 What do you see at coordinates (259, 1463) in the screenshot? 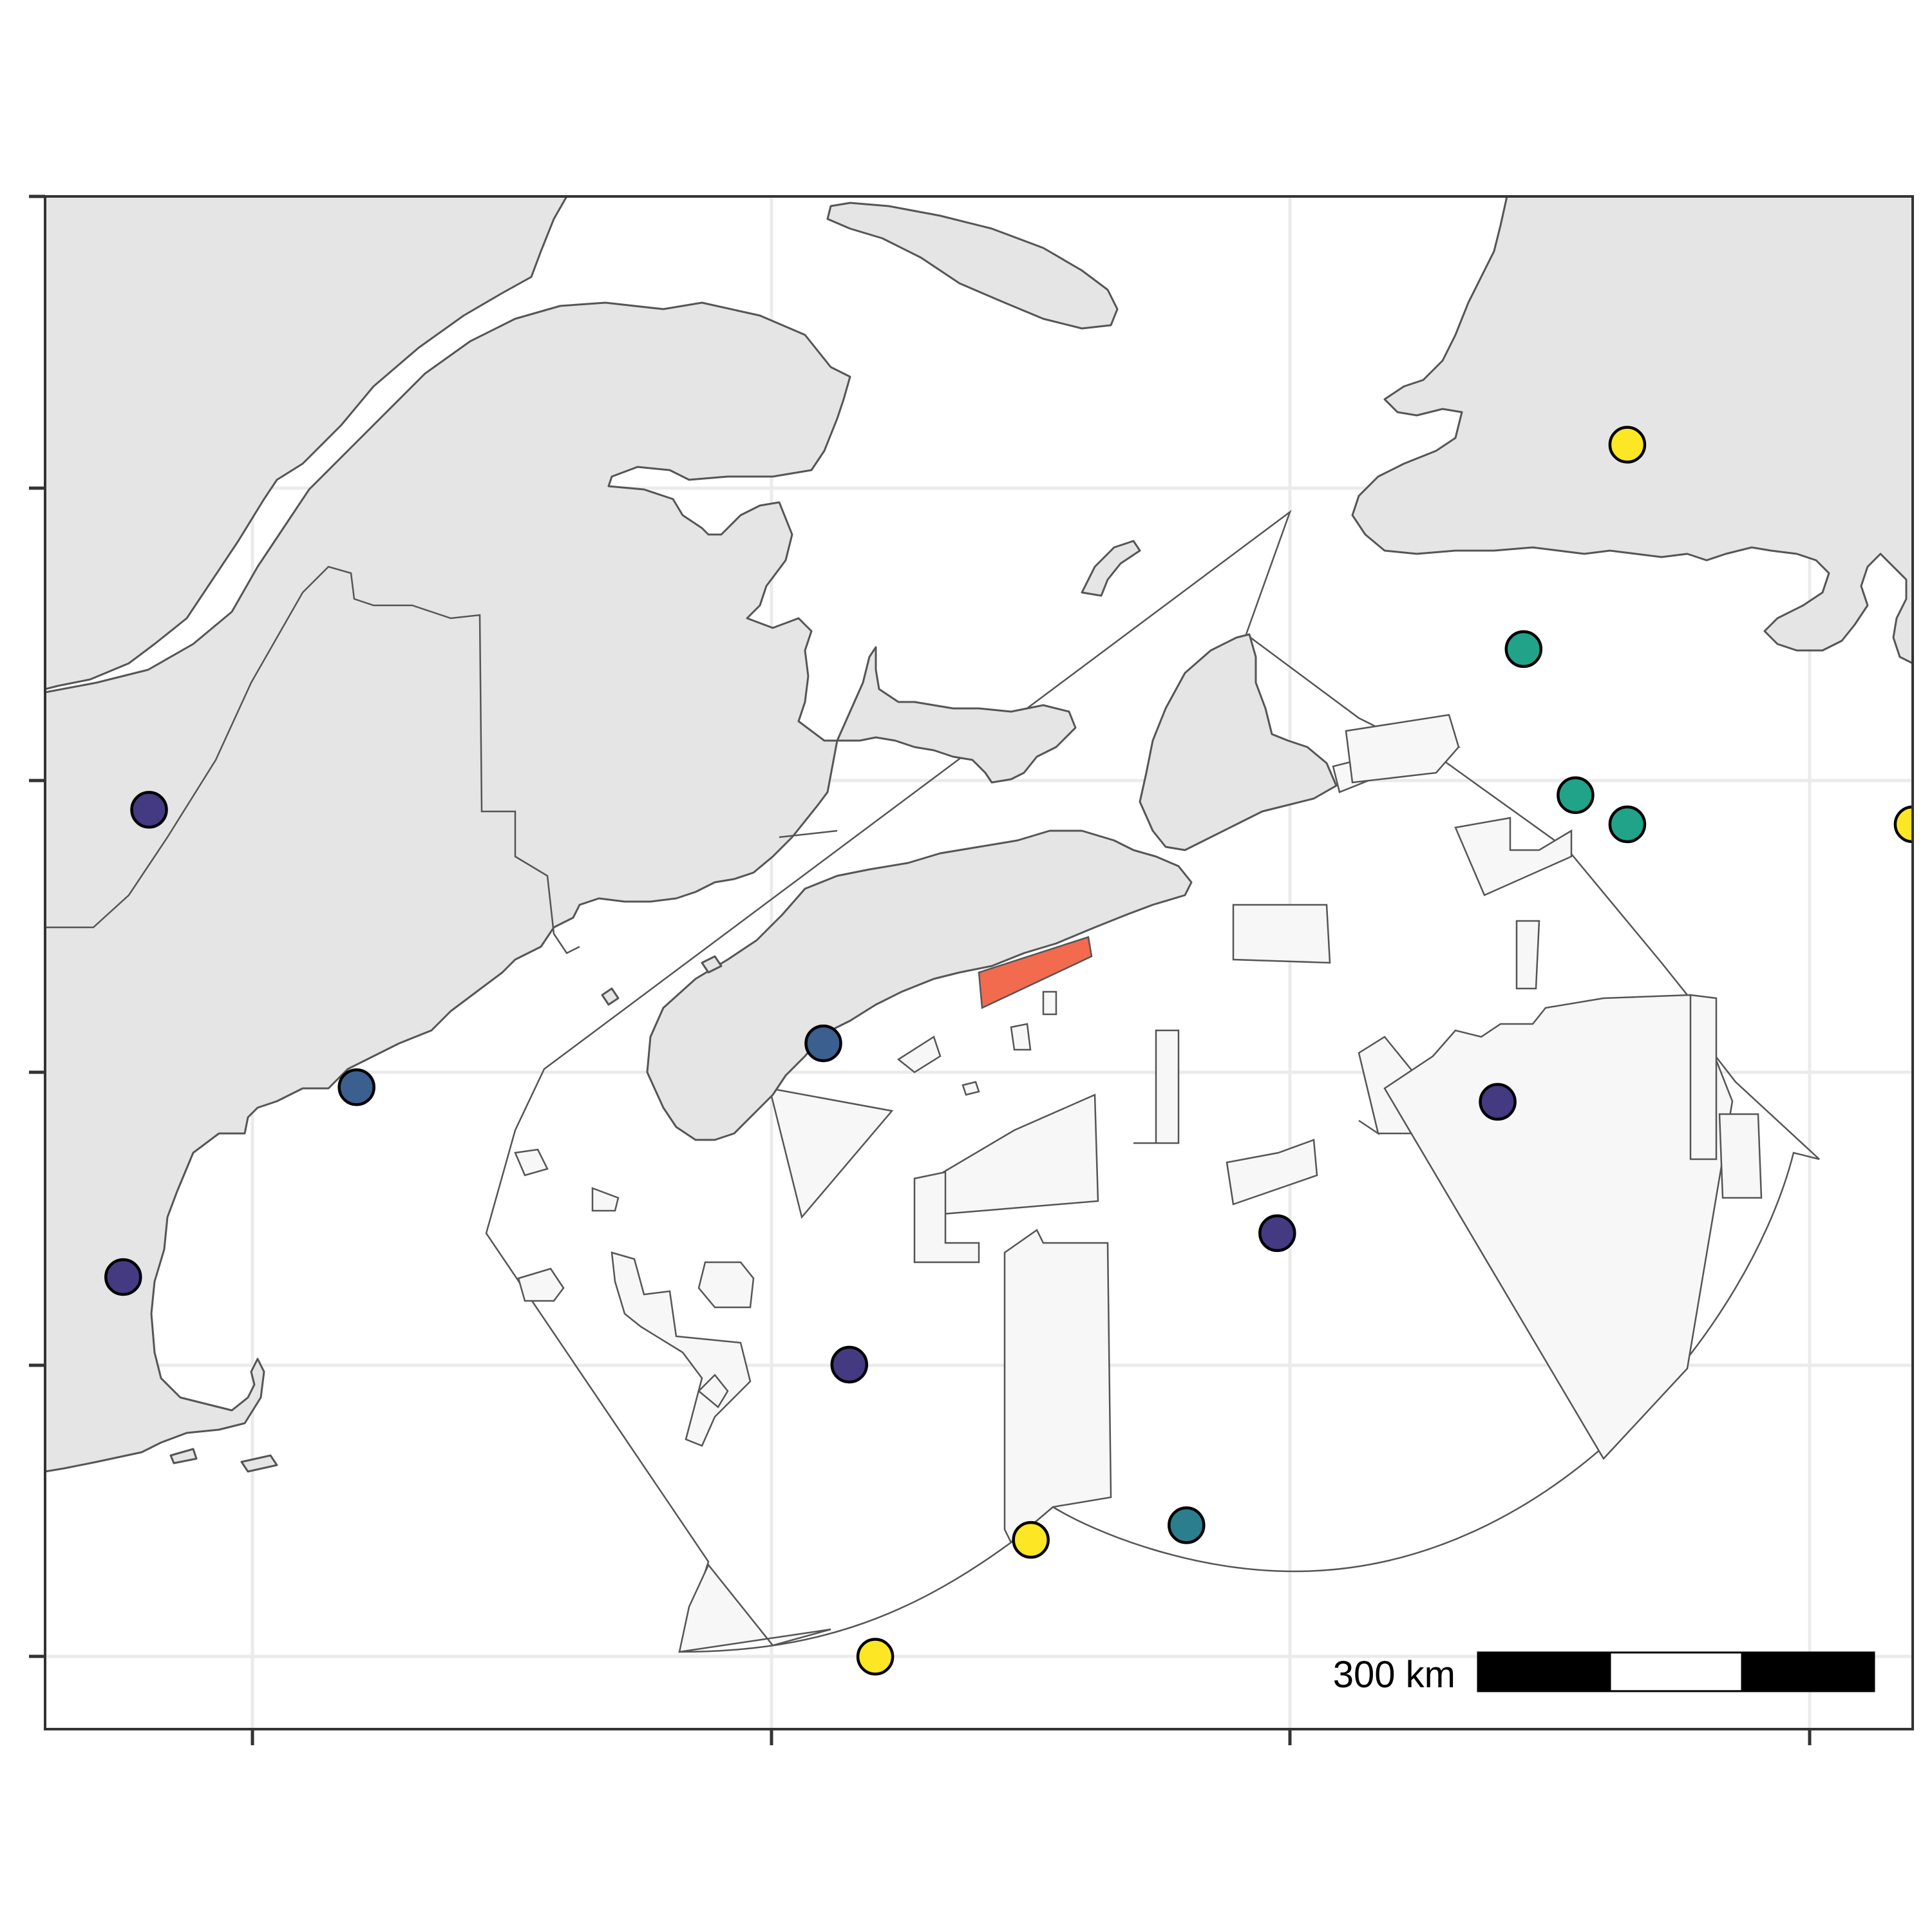
I see `land-nantucket` at bounding box center [259, 1463].